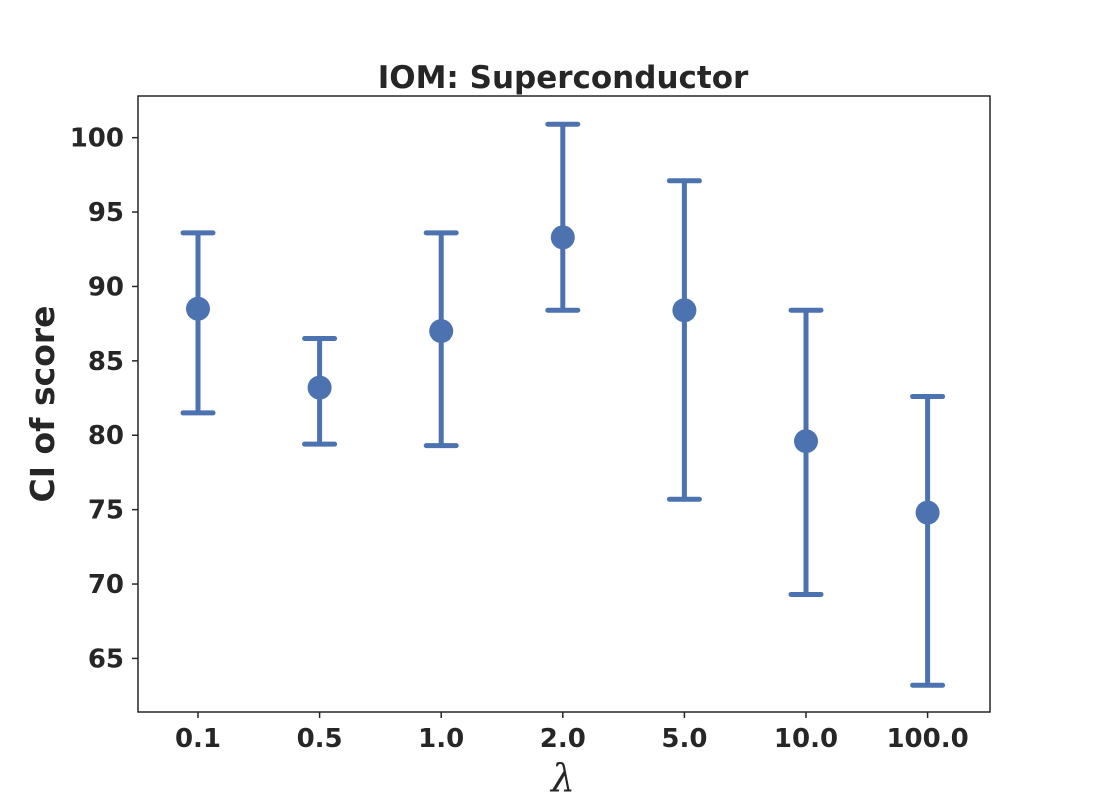 The height and width of the screenshot is (800, 1100). I want to click on y-tick-label: 90, so click(106, 287).